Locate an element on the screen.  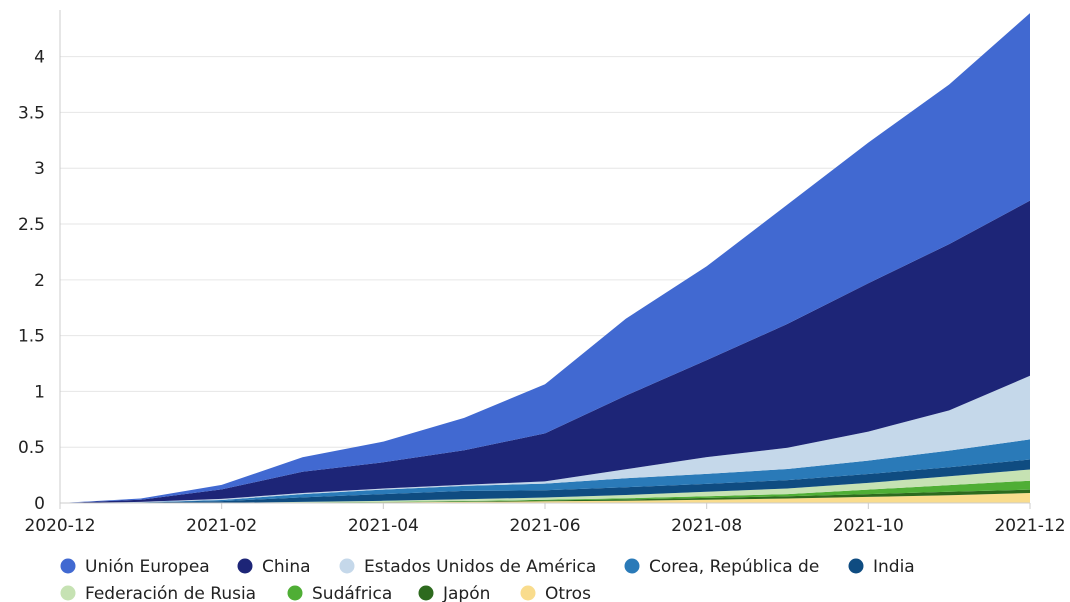
legend-label: Otros is located at coordinates (568, 593).